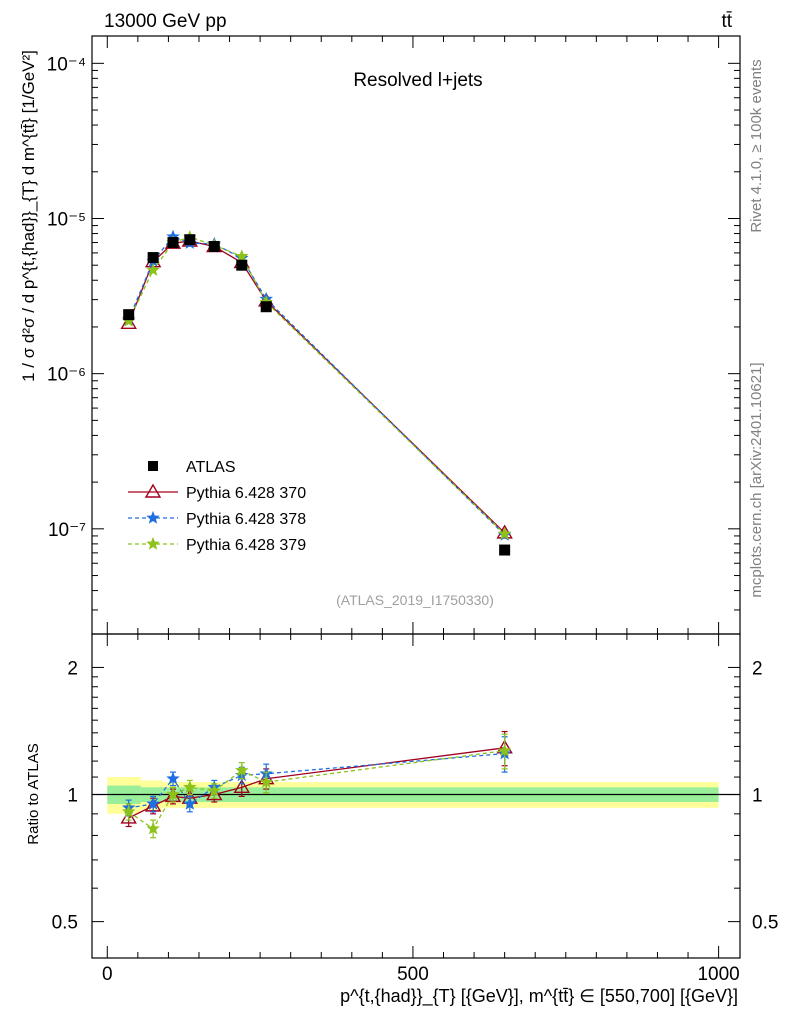 This screenshot has width=786, height=1024. I want to click on ratio-series-line, so click(316, 780).